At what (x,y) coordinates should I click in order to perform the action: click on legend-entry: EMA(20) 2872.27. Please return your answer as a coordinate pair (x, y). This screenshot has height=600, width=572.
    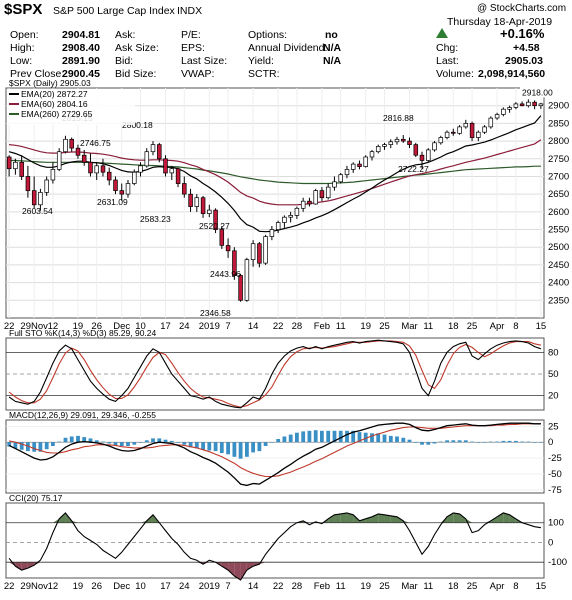
    Looking at the image, I should click on (54, 94).